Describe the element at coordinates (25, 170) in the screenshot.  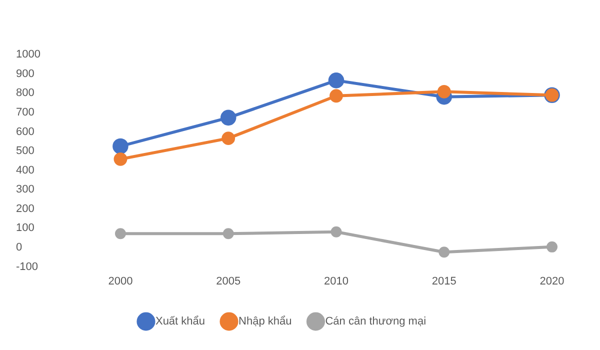
I see `y-tick-label: 400` at that location.